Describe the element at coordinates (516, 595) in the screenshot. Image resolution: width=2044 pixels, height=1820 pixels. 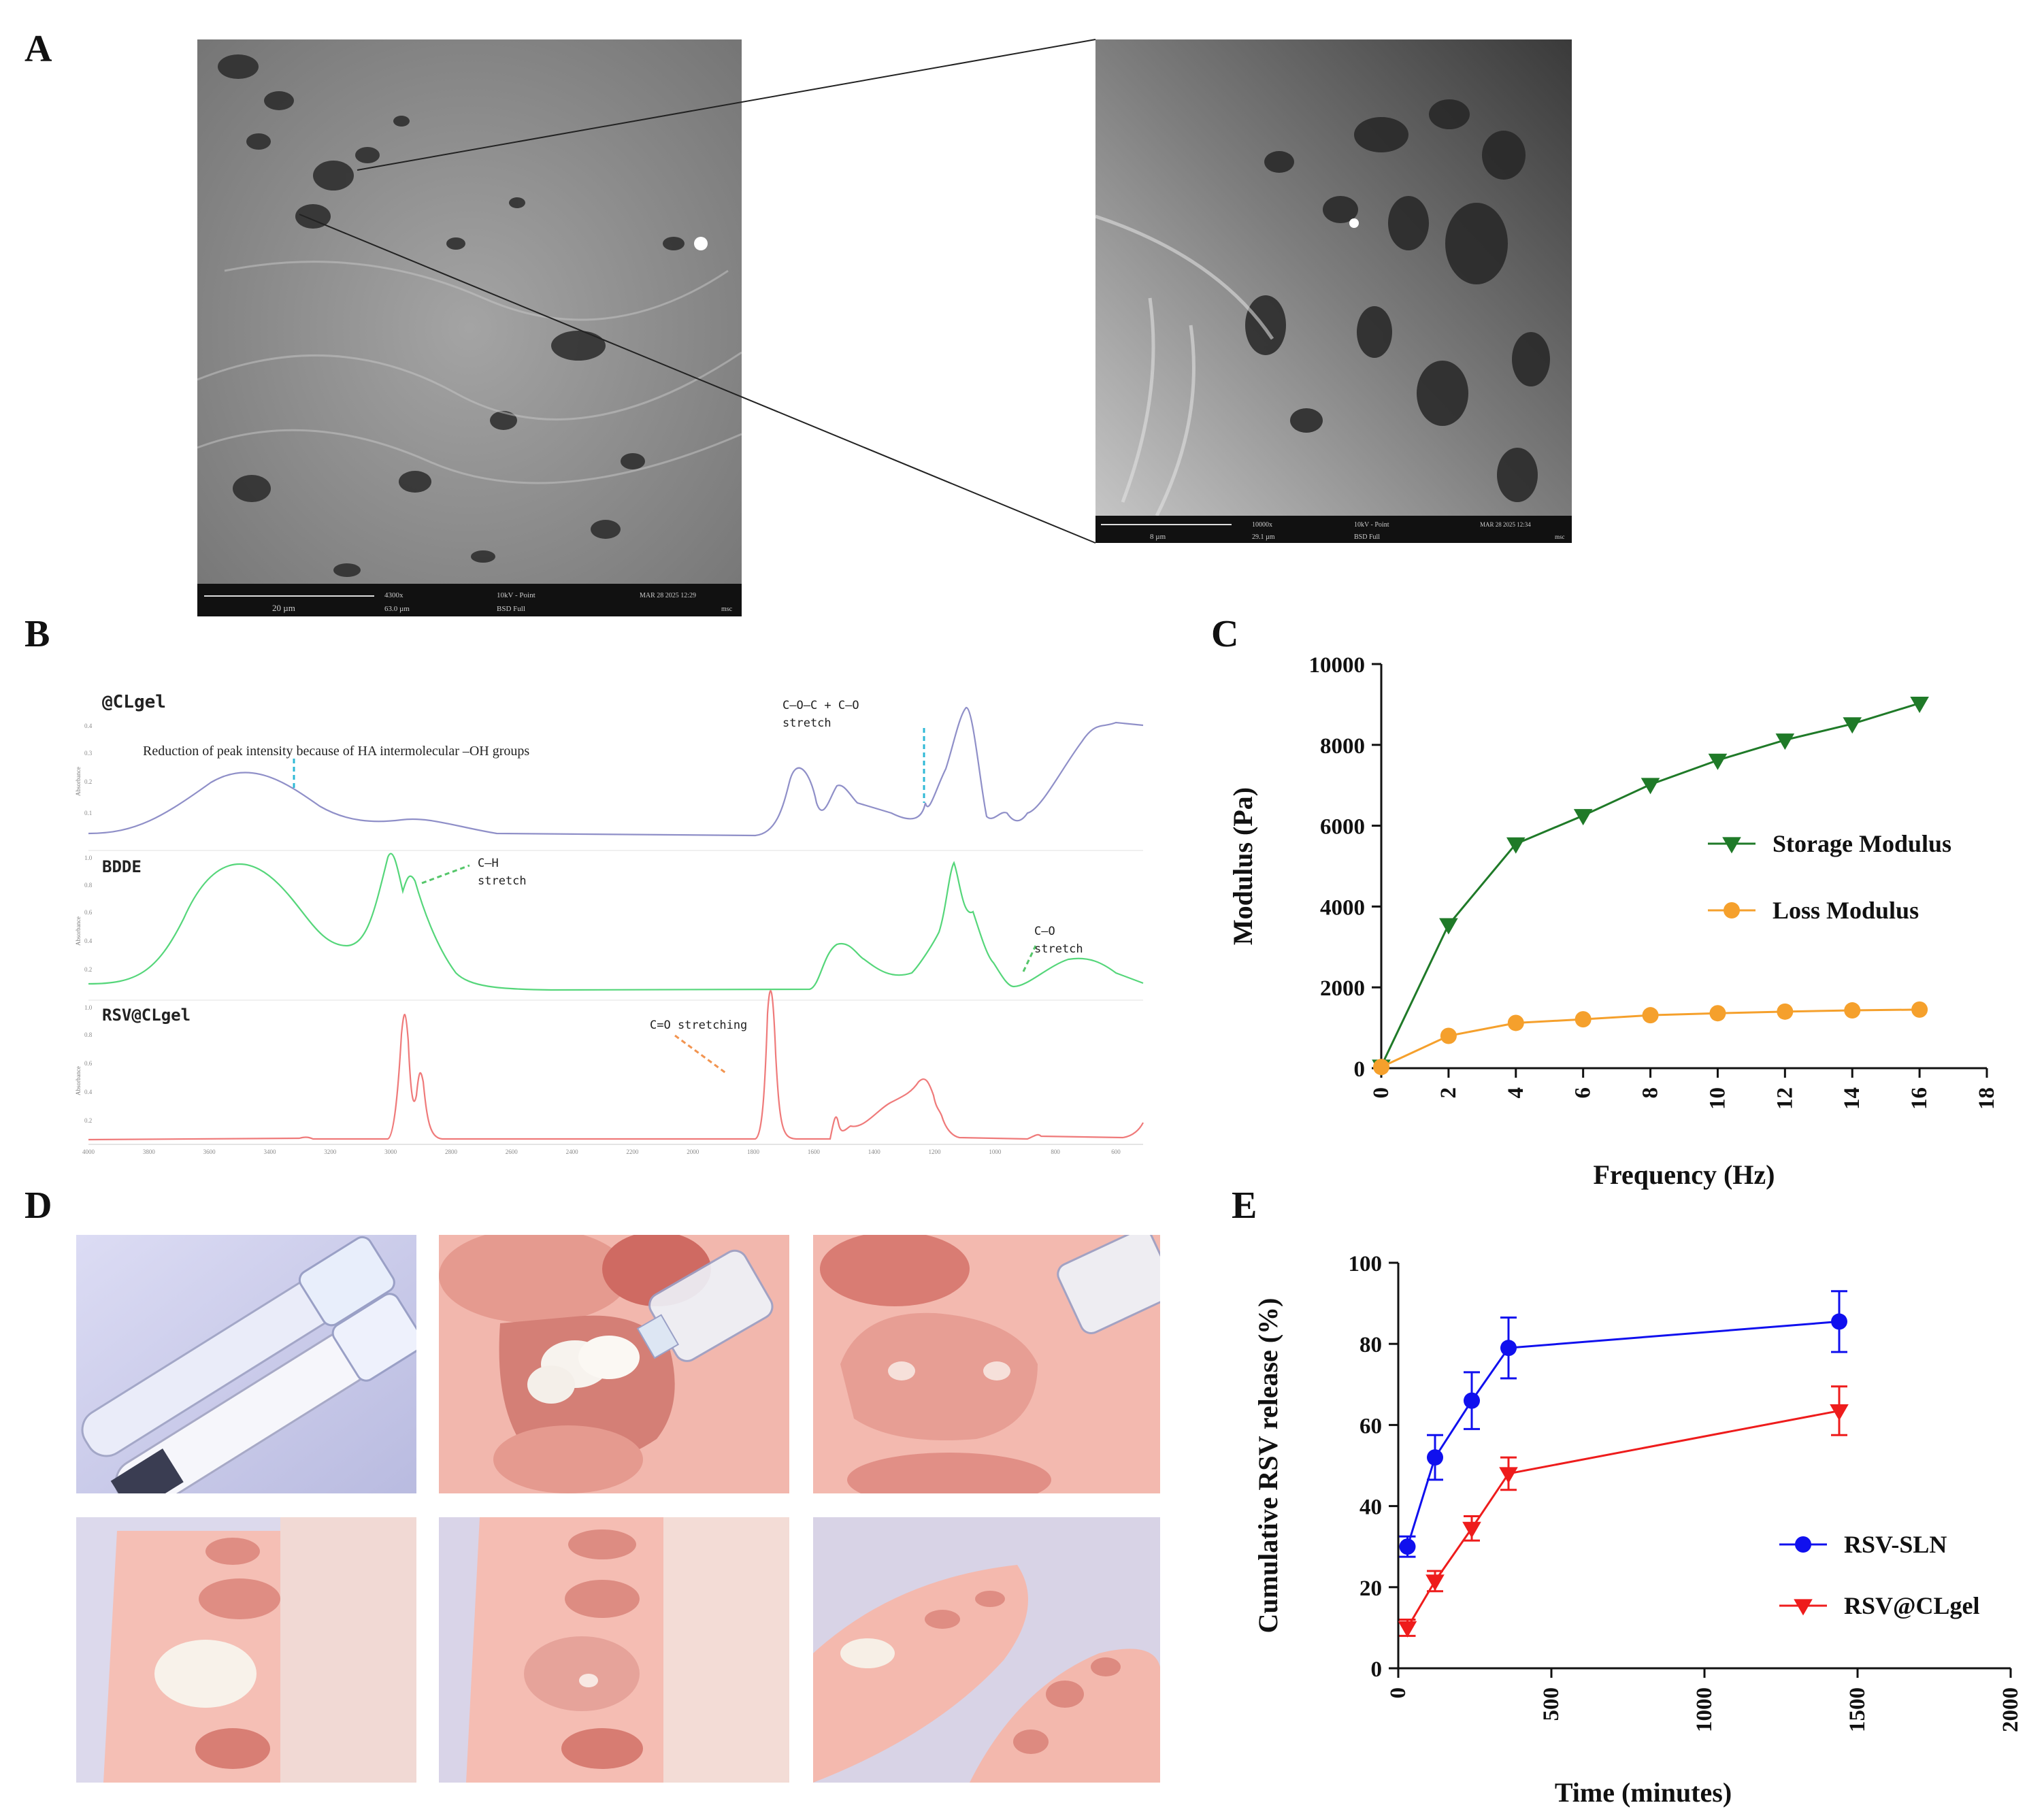
I see `sem-left-kv: 10kV - Point` at that location.